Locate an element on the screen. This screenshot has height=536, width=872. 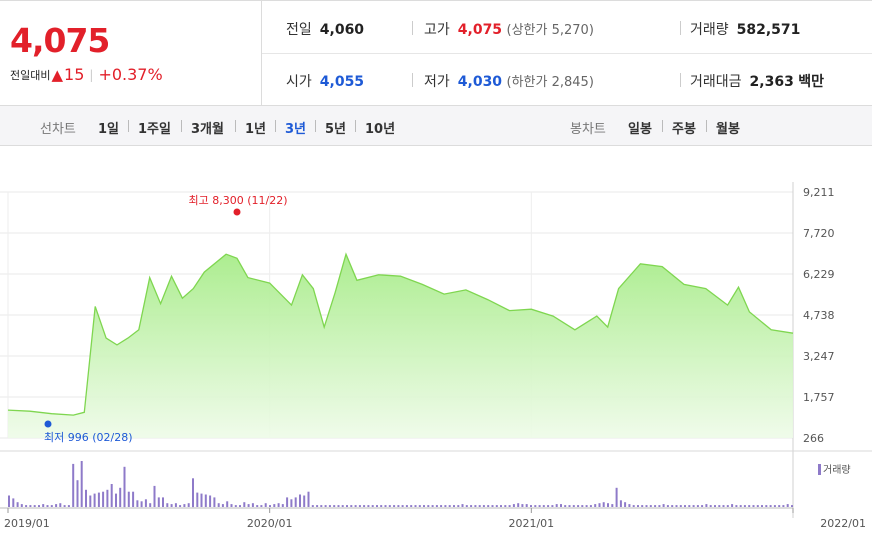
tab-3m: 3개월 is located at coordinates (207, 129).